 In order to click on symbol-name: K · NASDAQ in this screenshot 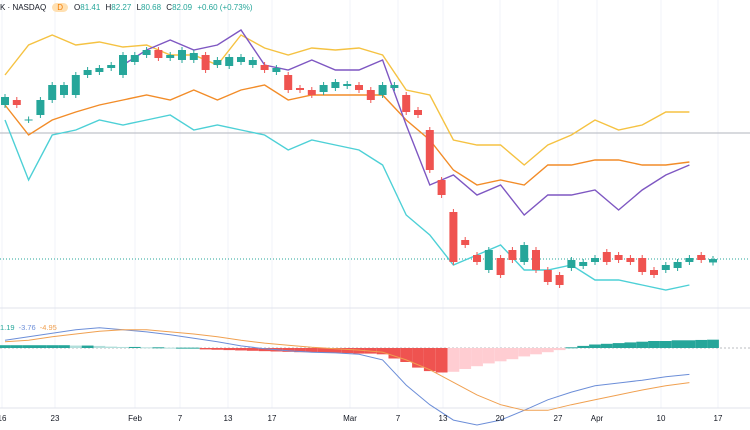, I will do `click(23, 7)`.